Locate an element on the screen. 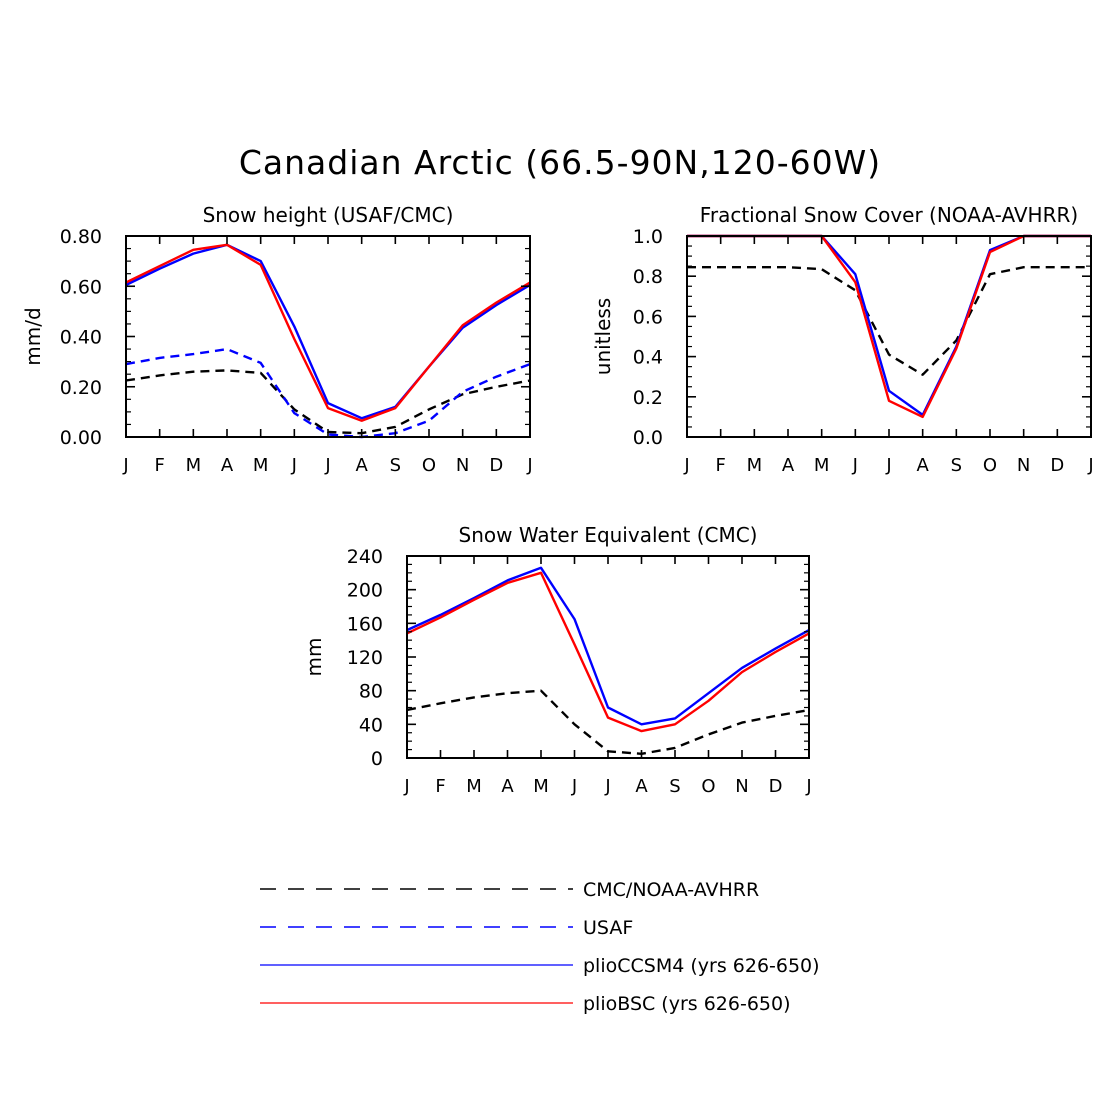 Image resolution: width=1120 pixels, height=1120 pixels. y-tick-label: 1.0 is located at coordinates (648, 237).